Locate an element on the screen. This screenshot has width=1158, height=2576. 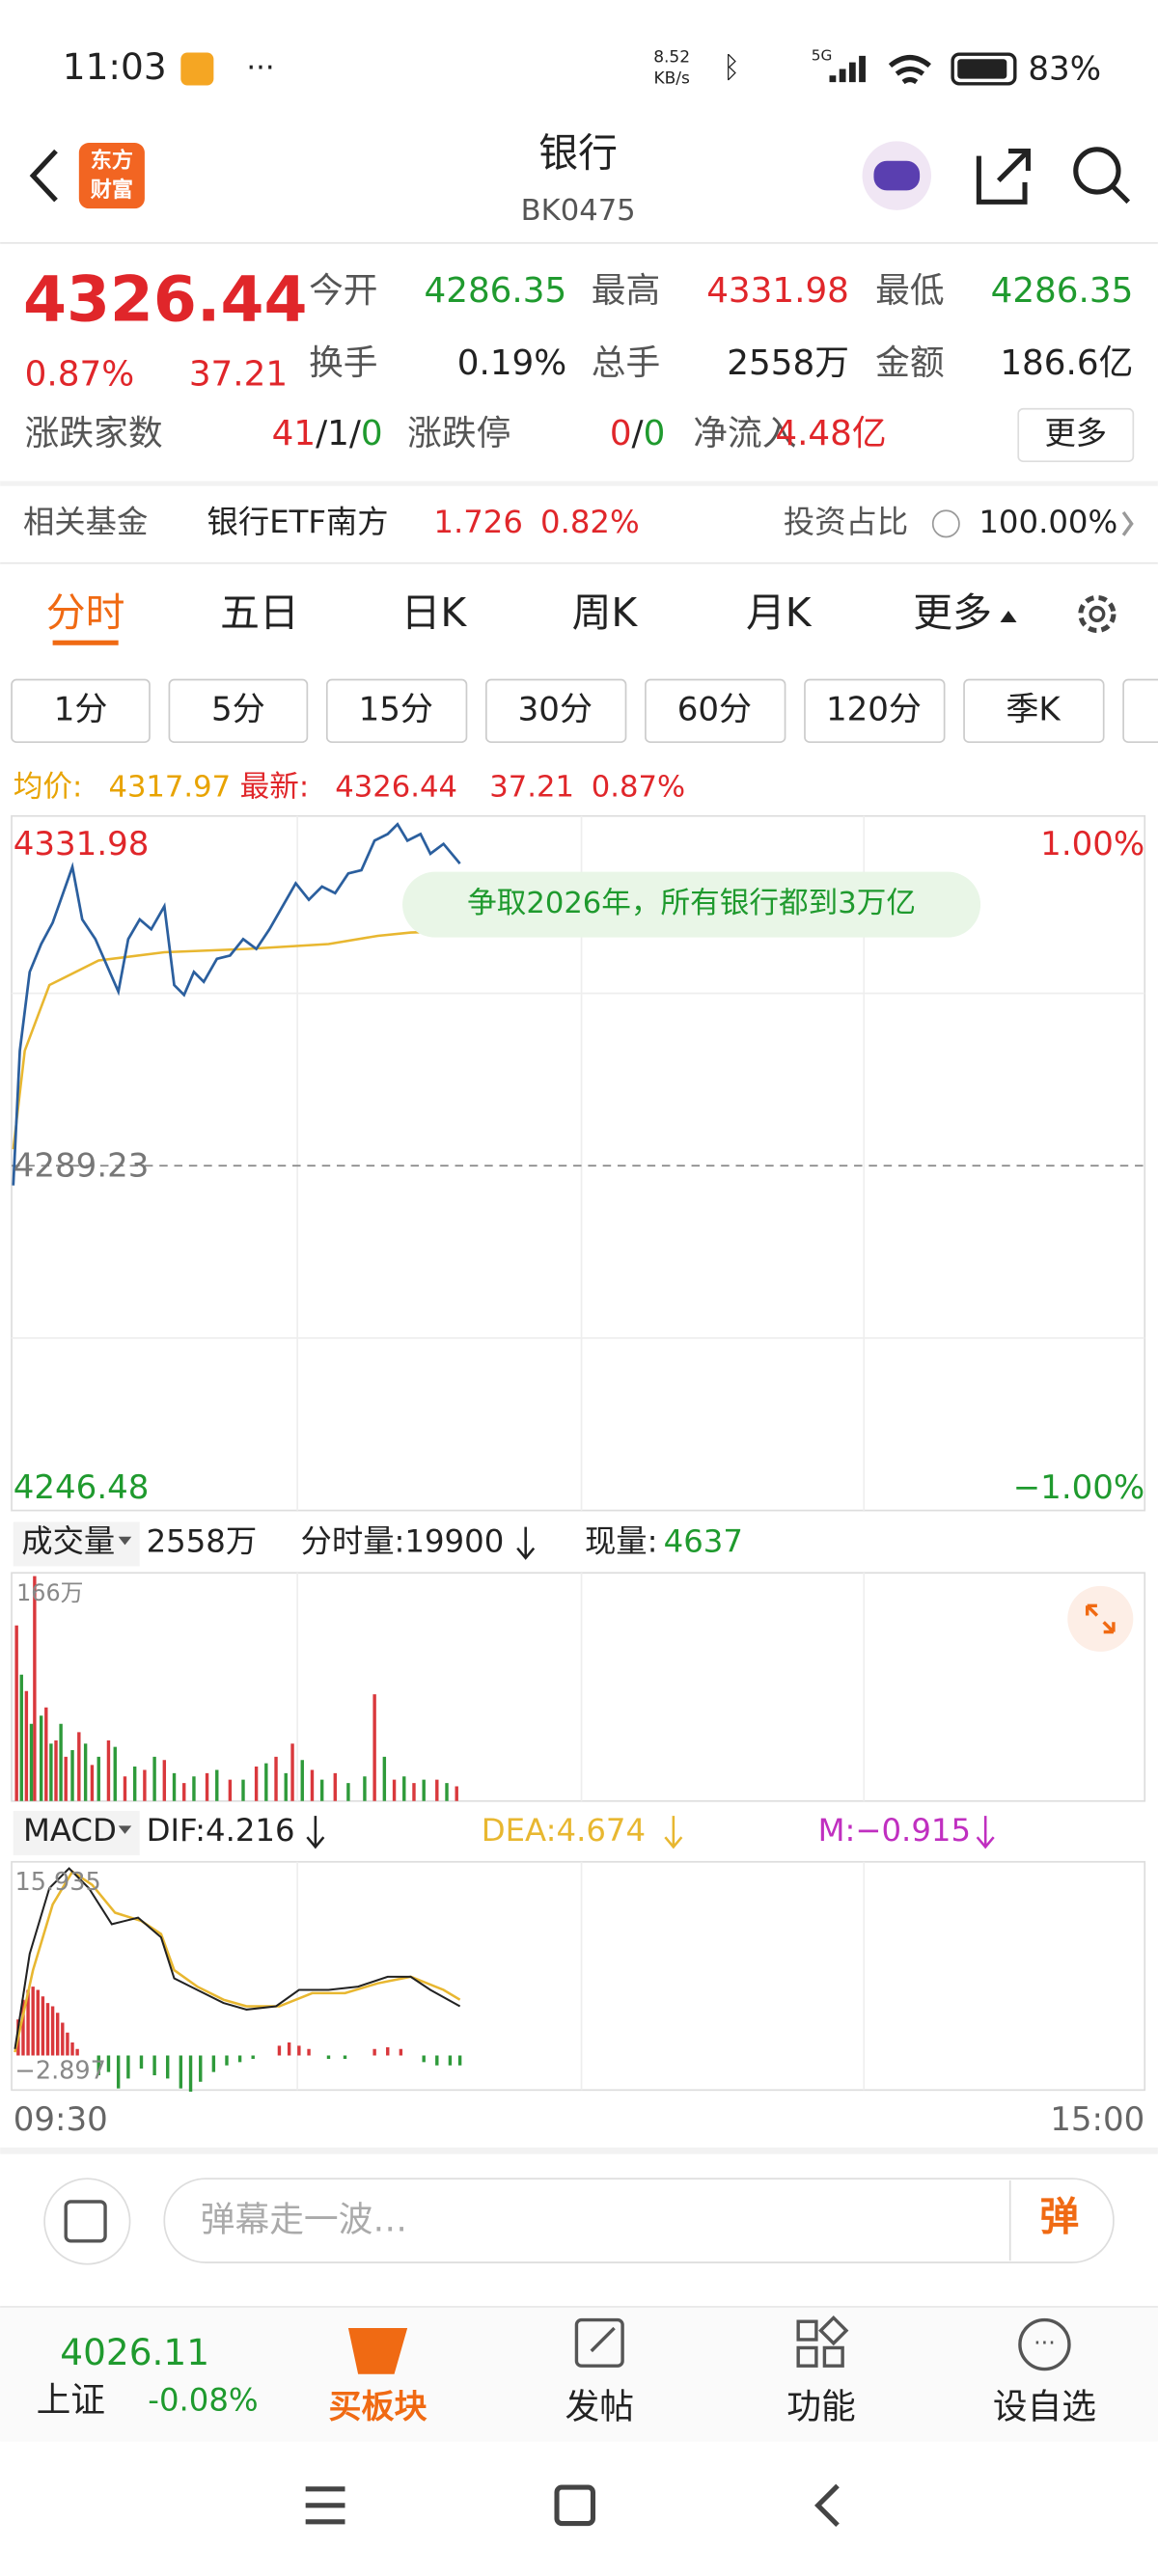
battery-text: 83% is located at coordinates (1064, 69).